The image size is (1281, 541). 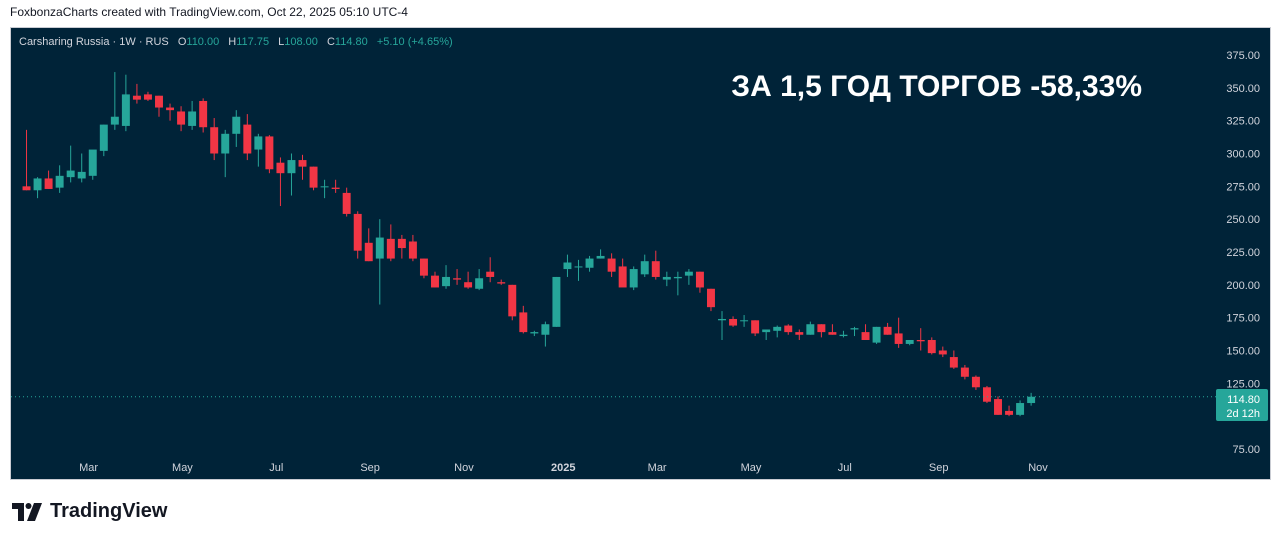 I want to click on time-axis: Mar May Jul Sep Nov 2025 Mar May Jul Sep Nov, so click(x=563, y=468).